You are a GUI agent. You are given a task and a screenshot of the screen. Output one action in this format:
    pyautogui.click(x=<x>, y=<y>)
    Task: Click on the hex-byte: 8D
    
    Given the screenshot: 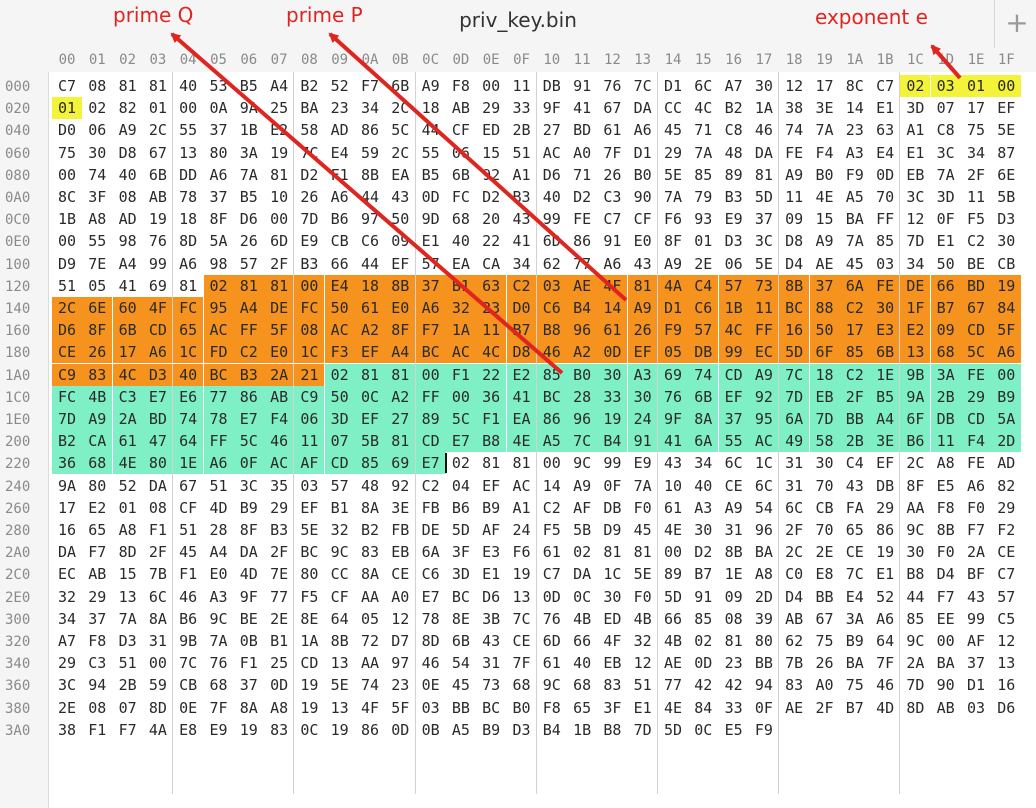 What is the action you would take?
    pyautogui.click(x=430, y=641)
    